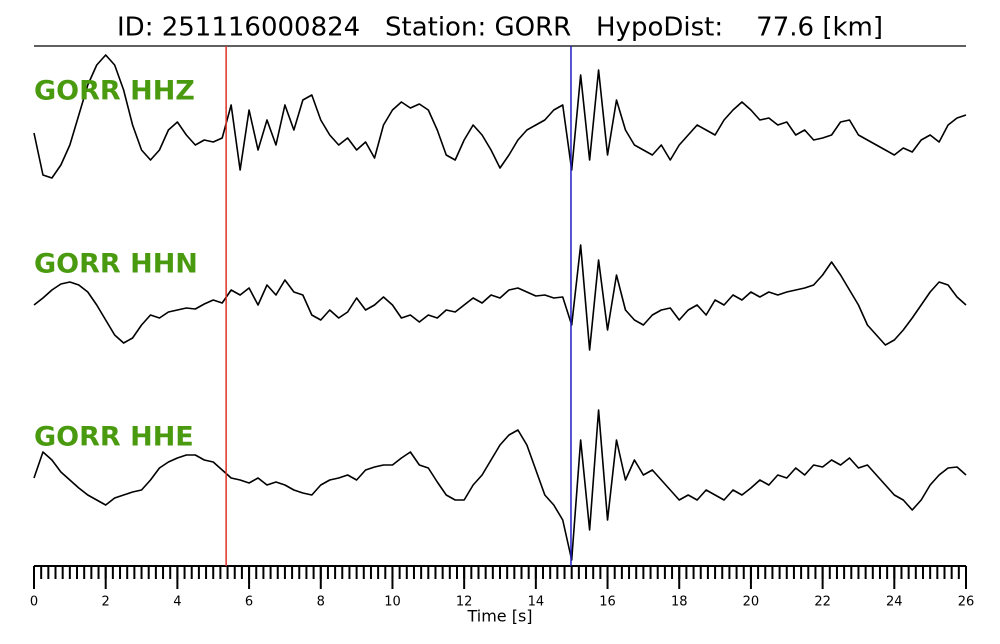 This screenshot has height=644, width=1000. I want to click on x-tick-label: 2, so click(106, 602).